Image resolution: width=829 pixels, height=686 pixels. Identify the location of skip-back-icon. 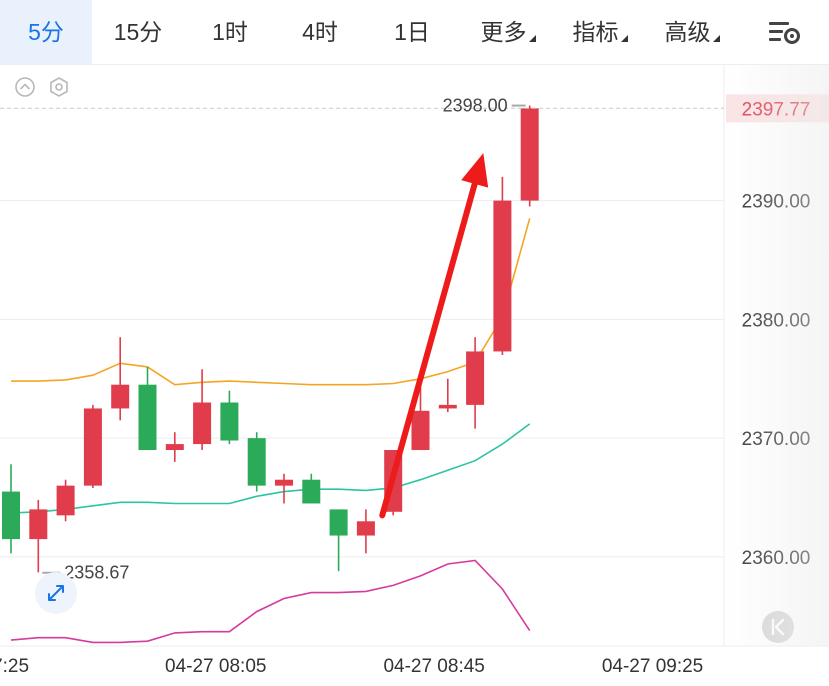
(778, 627).